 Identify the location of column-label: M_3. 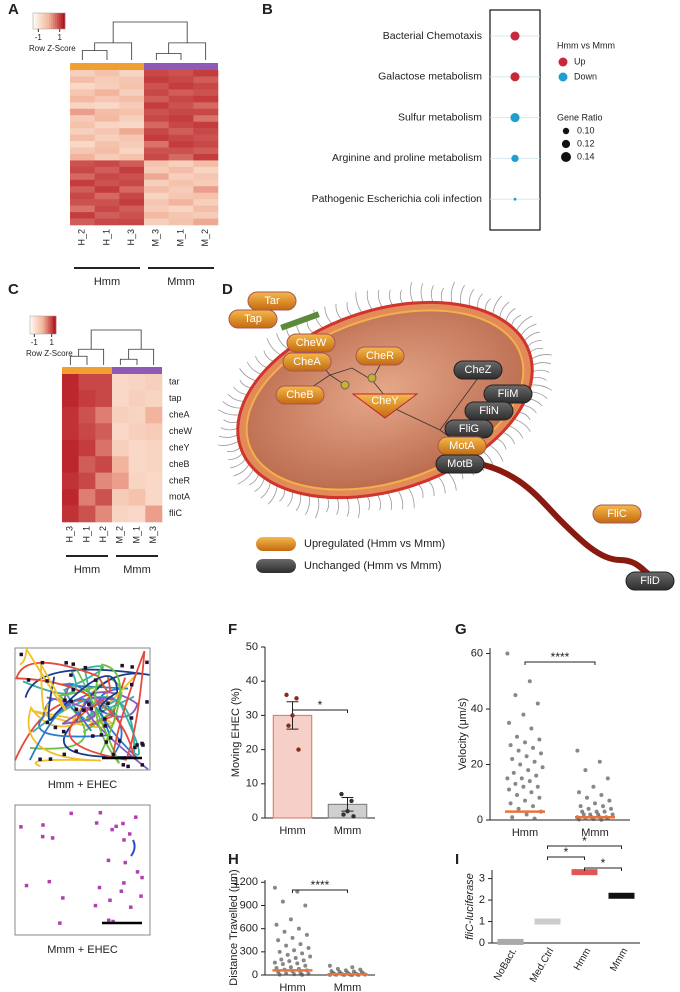
(156, 238).